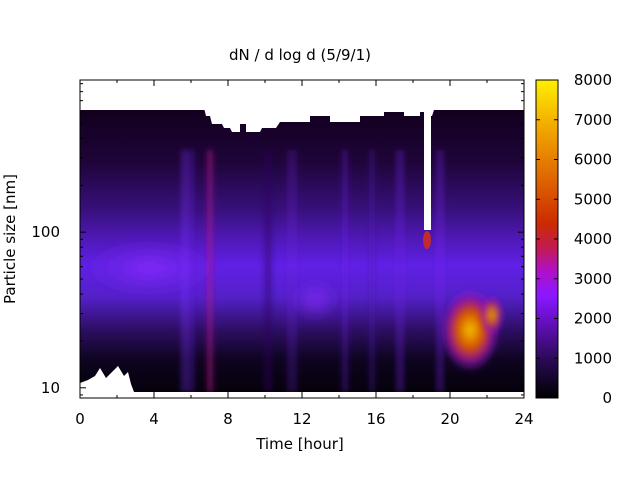 This screenshot has height=484, width=640. I want to click on x-tick-label: 8, so click(228, 419).